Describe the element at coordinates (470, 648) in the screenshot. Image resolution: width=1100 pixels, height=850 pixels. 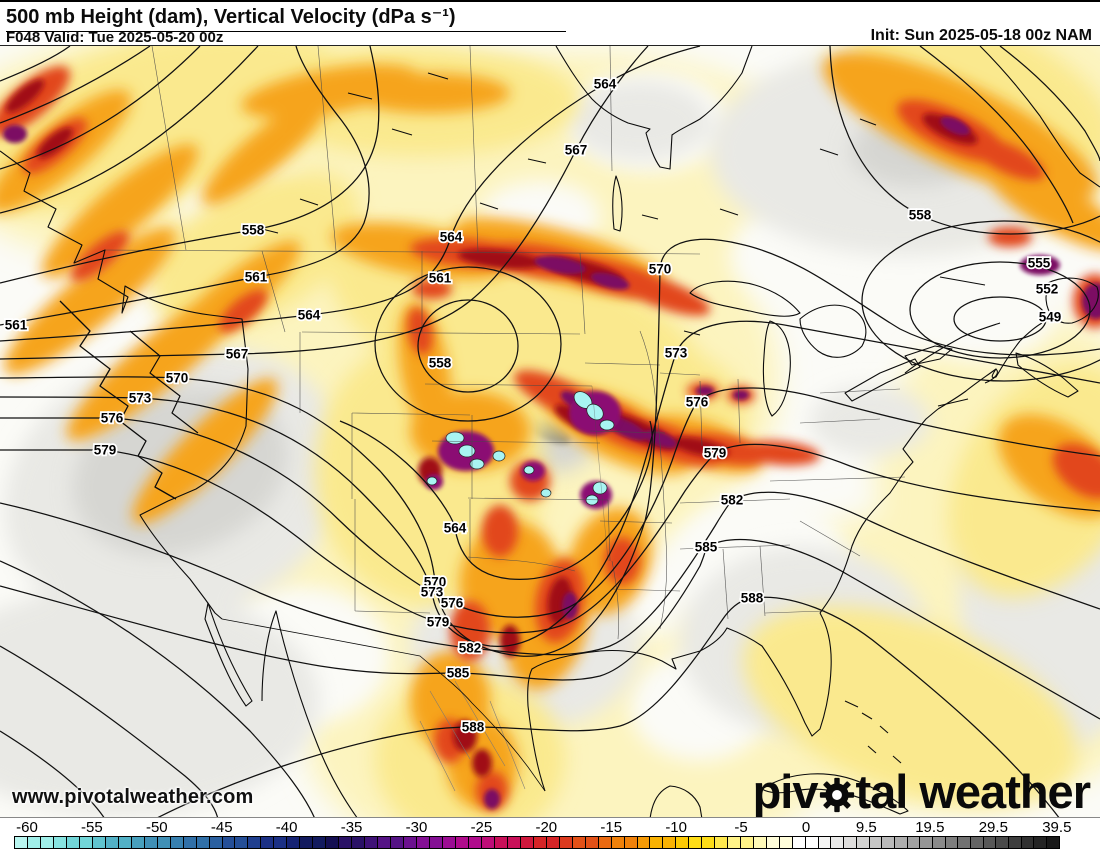
I see `contour-label: 582` at that location.